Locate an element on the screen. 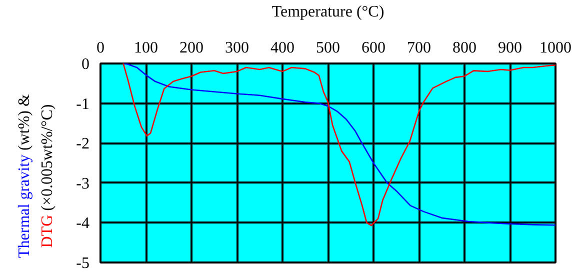 This screenshot has width=580, height=280. x-tick-label: 700 is located at coordinates (419, 48).